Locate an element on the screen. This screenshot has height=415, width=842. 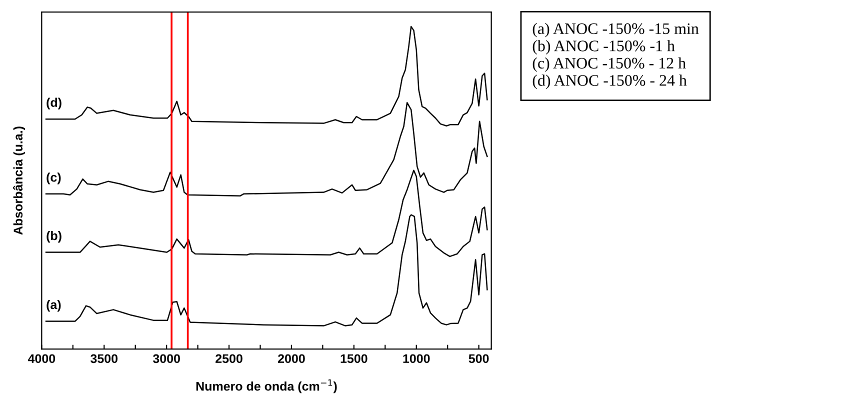
x-tick-label: 4000 is located at coordinates (42, 359).